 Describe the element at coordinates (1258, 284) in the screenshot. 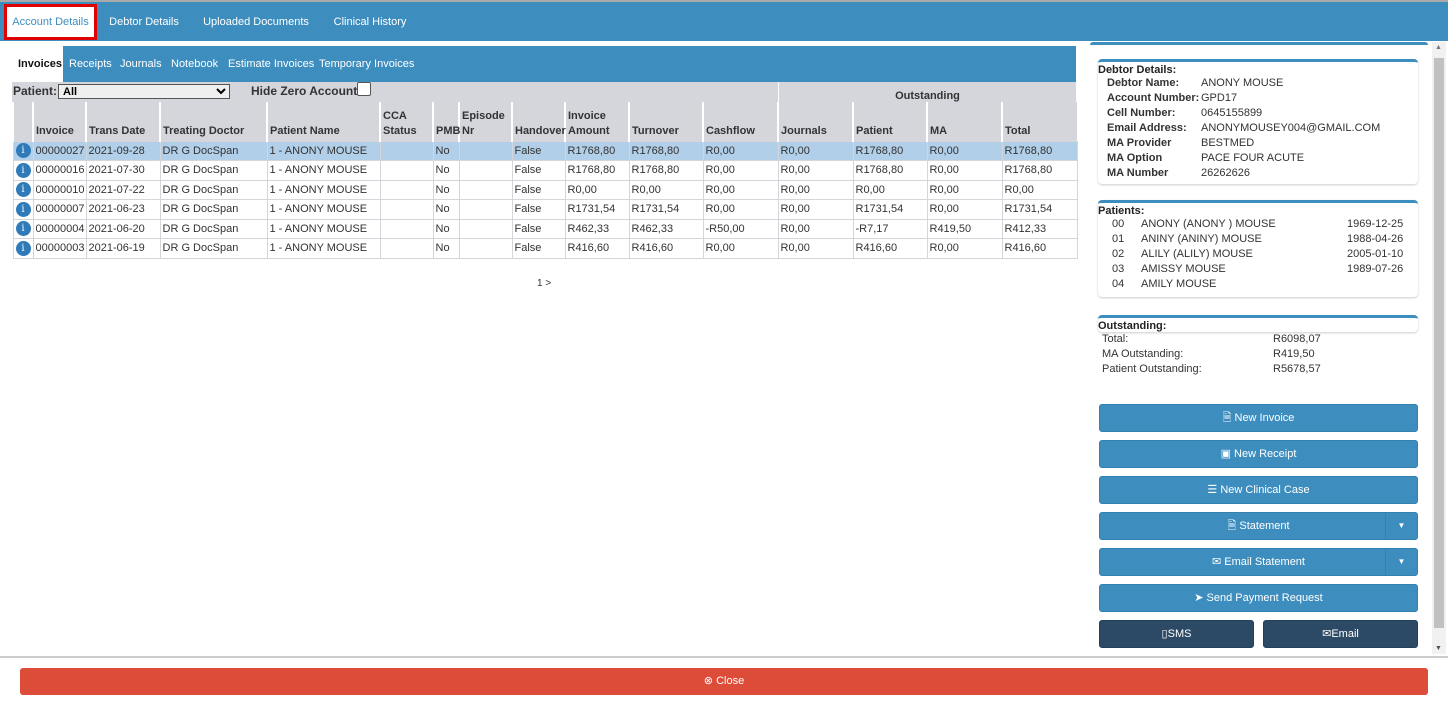

I see `patient-row: 04 AMILY MOUSE` at that location.